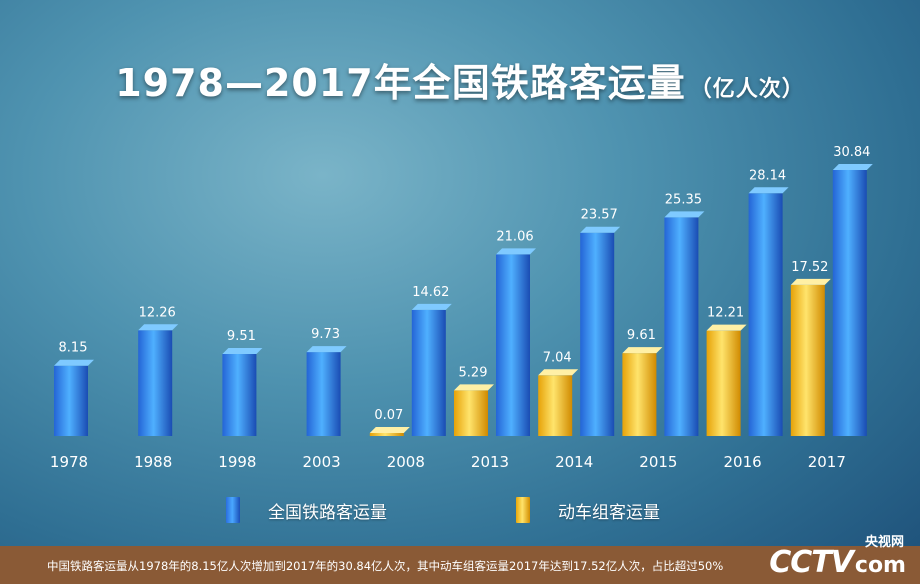 The width and height of the screenshot is (920, 584). What do you see at coordinates (490, 462) in the screenshot?
I see `x-tick-label-2013: 2013` at bounding box center [490, 462].